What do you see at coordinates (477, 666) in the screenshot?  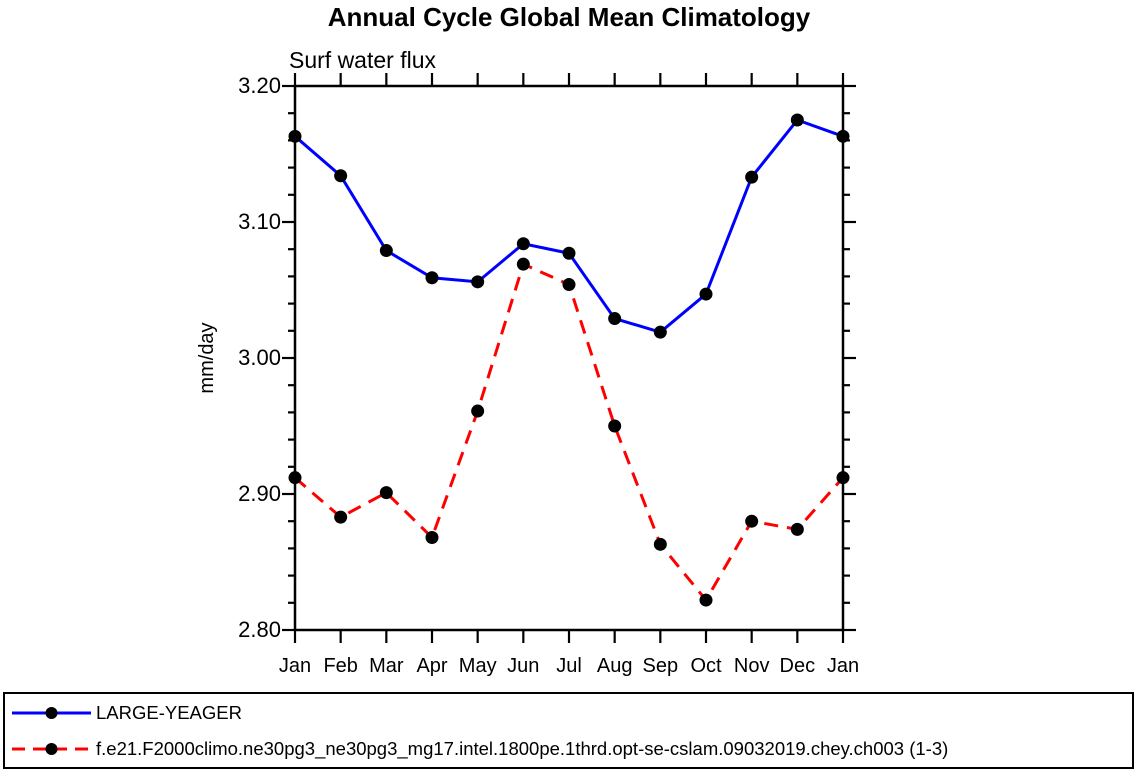 I see `x-tick-label: May` at bounding box center [477, 666].